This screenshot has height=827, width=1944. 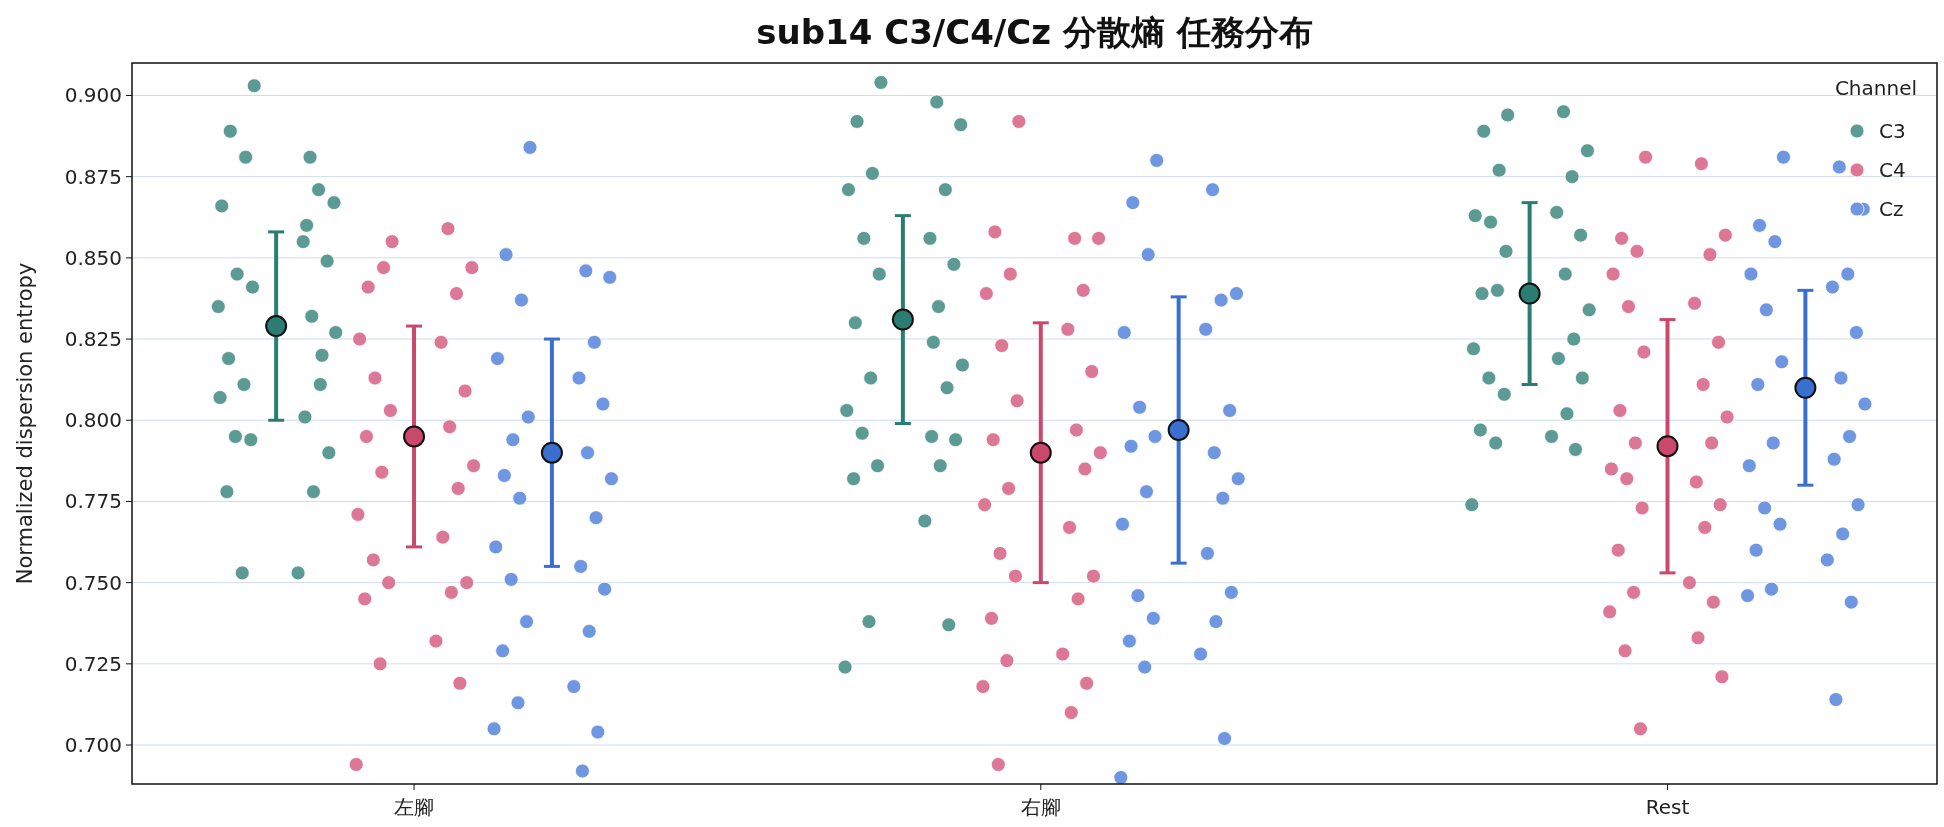 What do you see at coordinates (93, 745) in the screenshot?
I see `y-tick-label: 0.700` at bounding box center [93, 745].